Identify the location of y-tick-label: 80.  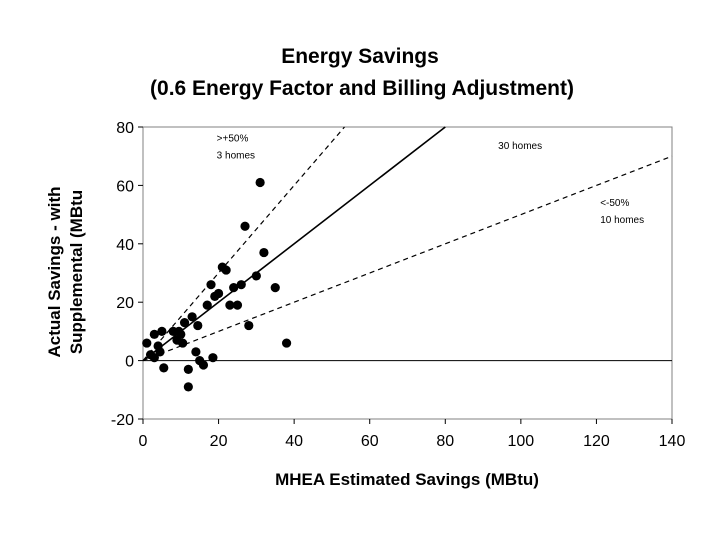
(125, 128).